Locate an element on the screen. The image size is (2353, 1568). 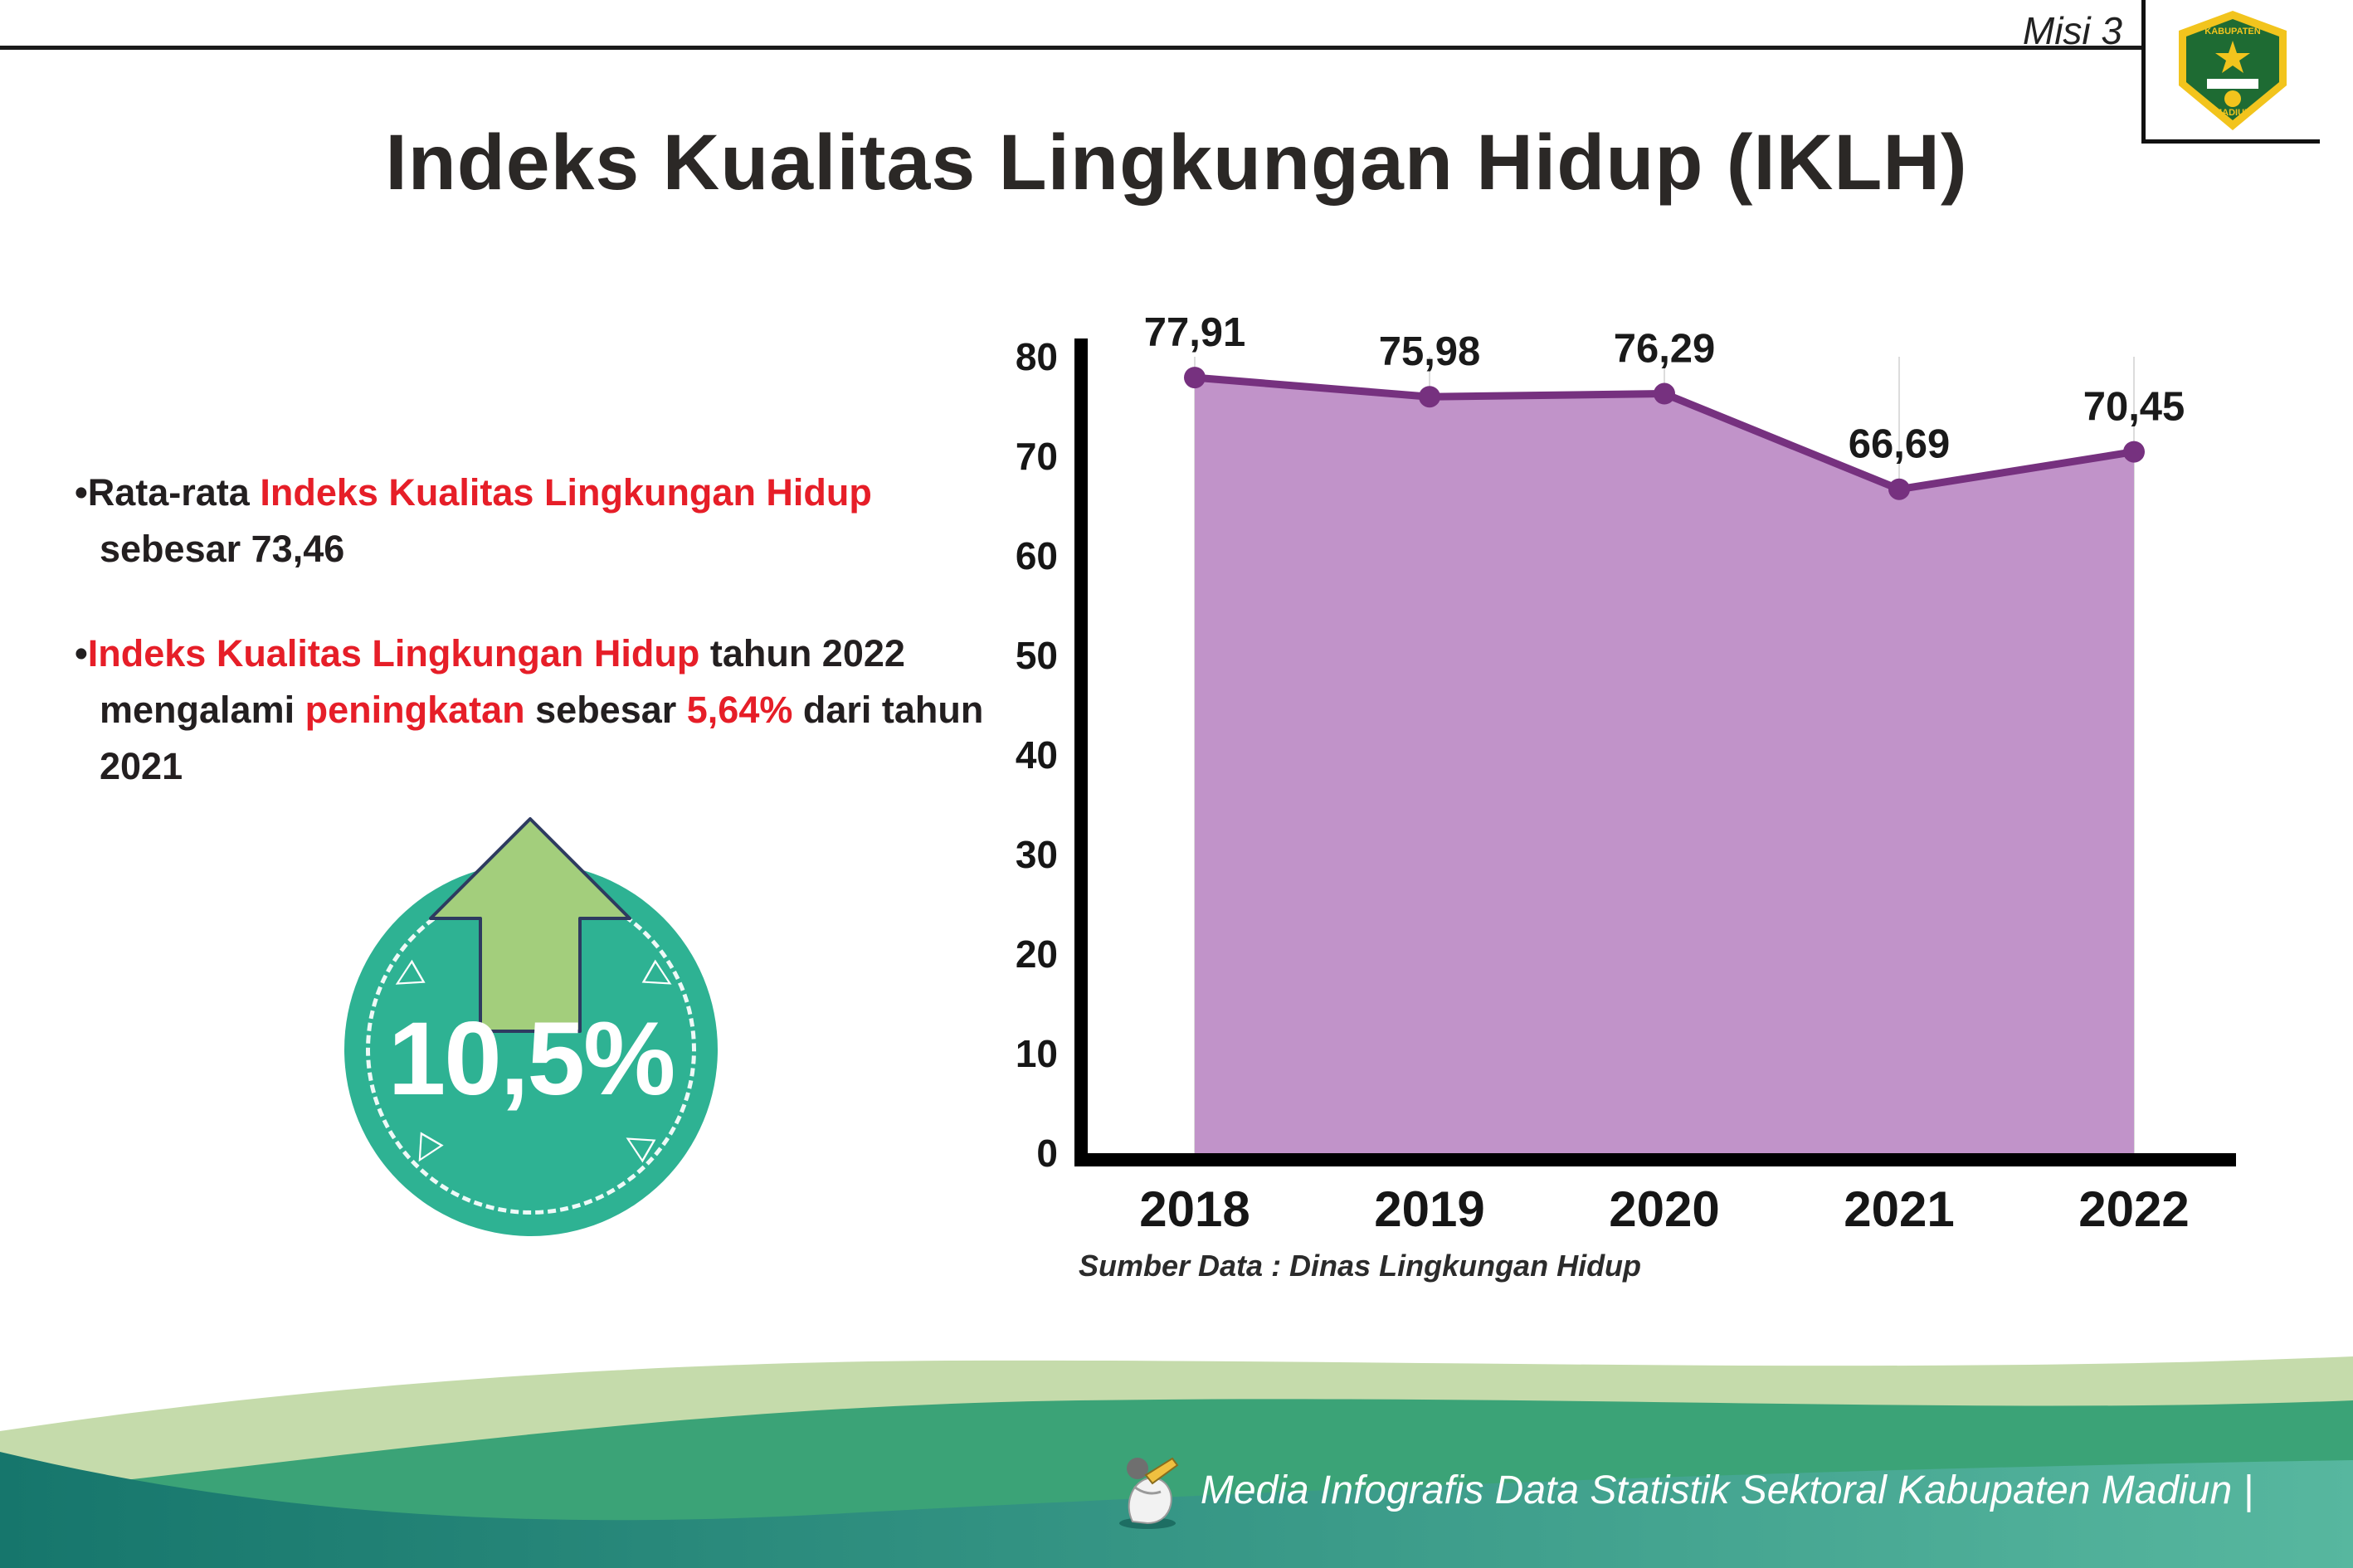
footer-wave is located at coordinates (1176, 1462).